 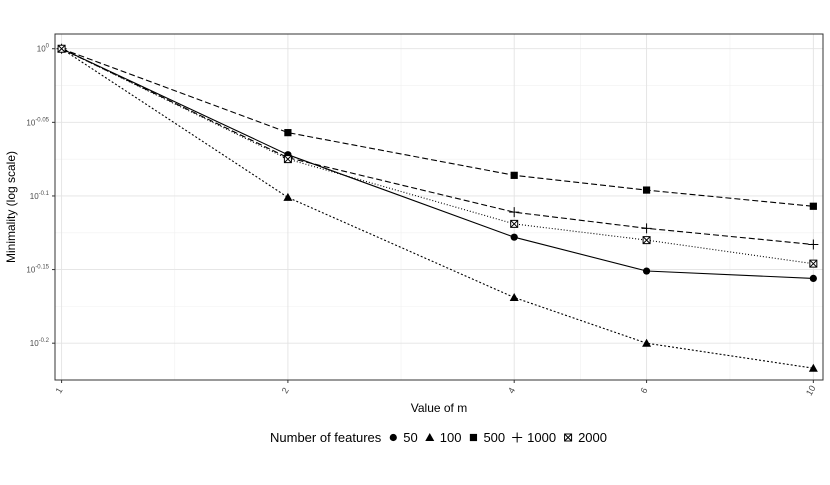 What do you see at coordinates (58, 390) in the screenshot?
I see `x-tick-label: 1` at bounding box center [58, 390].